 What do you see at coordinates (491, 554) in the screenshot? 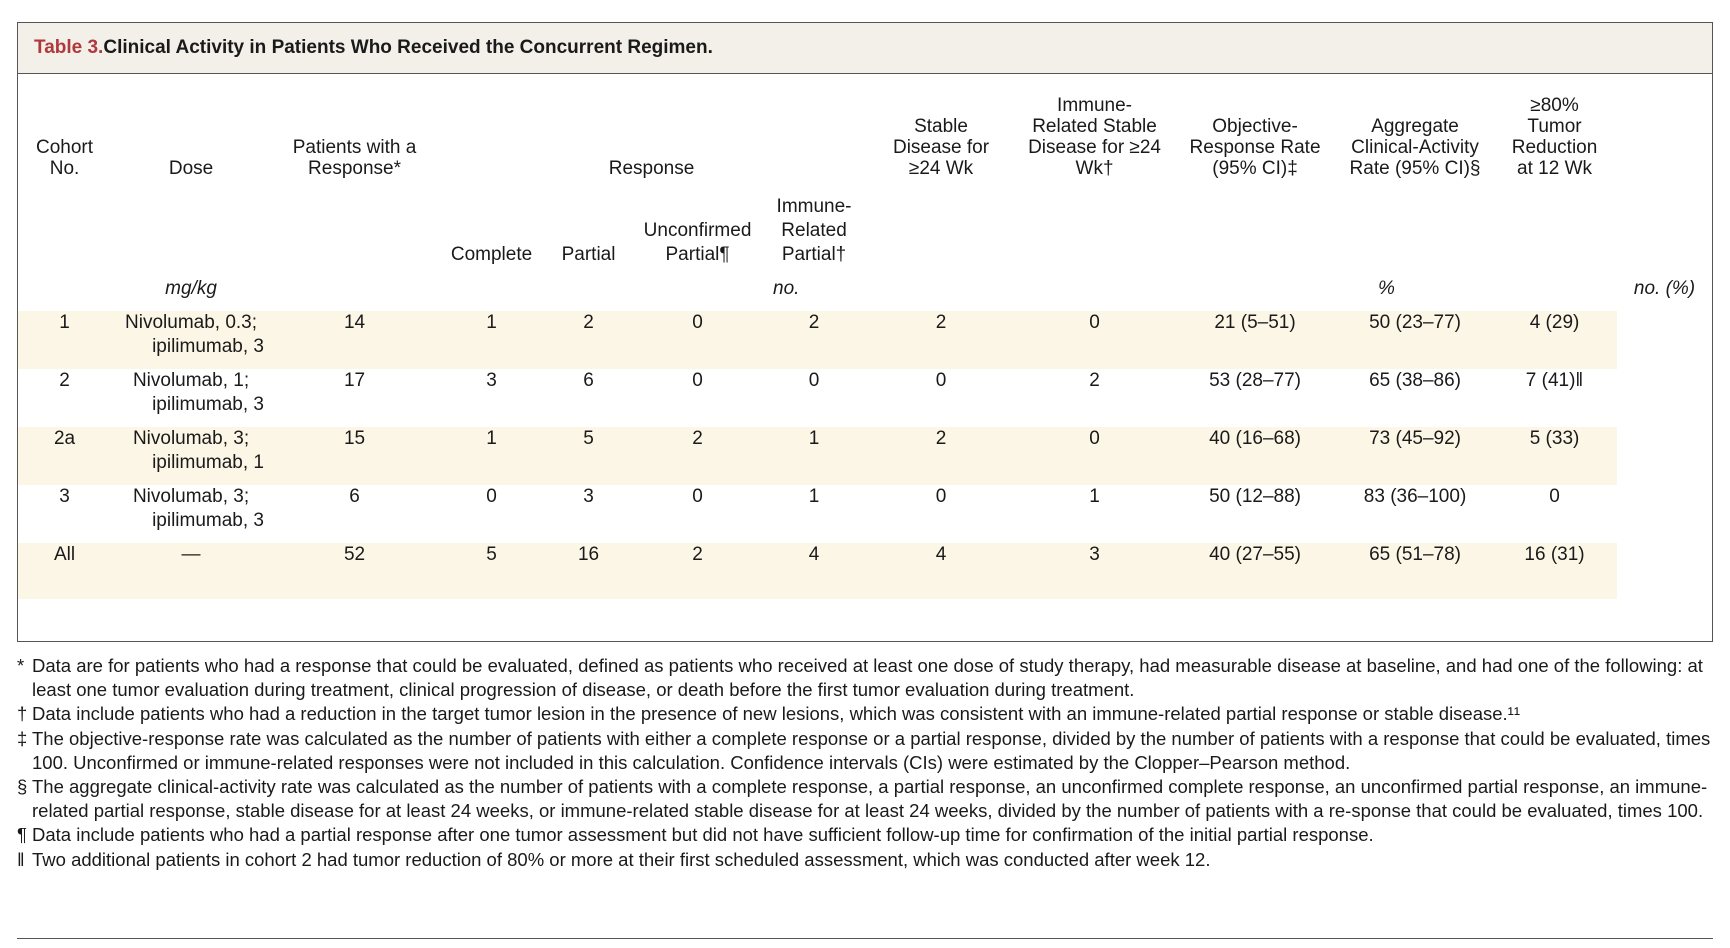
I see `cell-complete: 5` at bounding box center [491, 554].